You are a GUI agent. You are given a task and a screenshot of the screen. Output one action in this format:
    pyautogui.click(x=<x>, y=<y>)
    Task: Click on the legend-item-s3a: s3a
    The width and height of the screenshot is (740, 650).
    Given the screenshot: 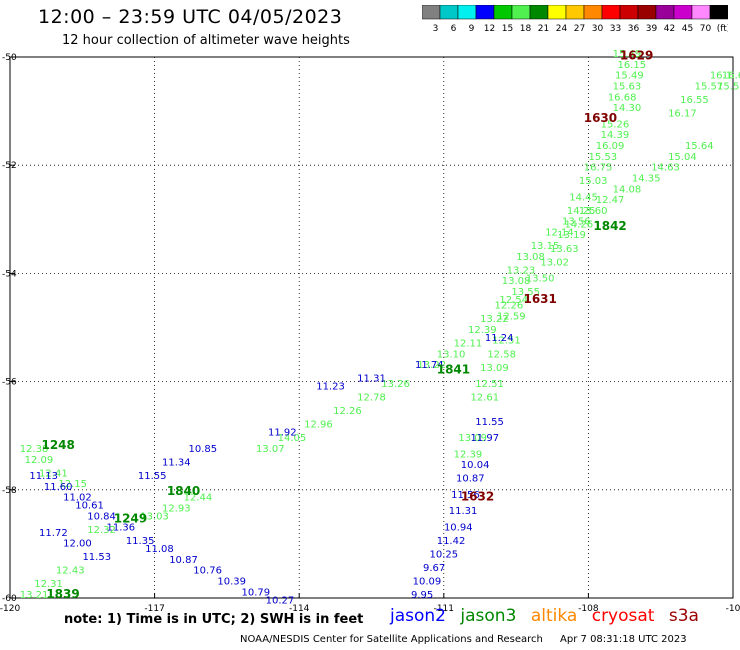 What is the action you would take?
    pyautogui.click(x=683, y=616)
    